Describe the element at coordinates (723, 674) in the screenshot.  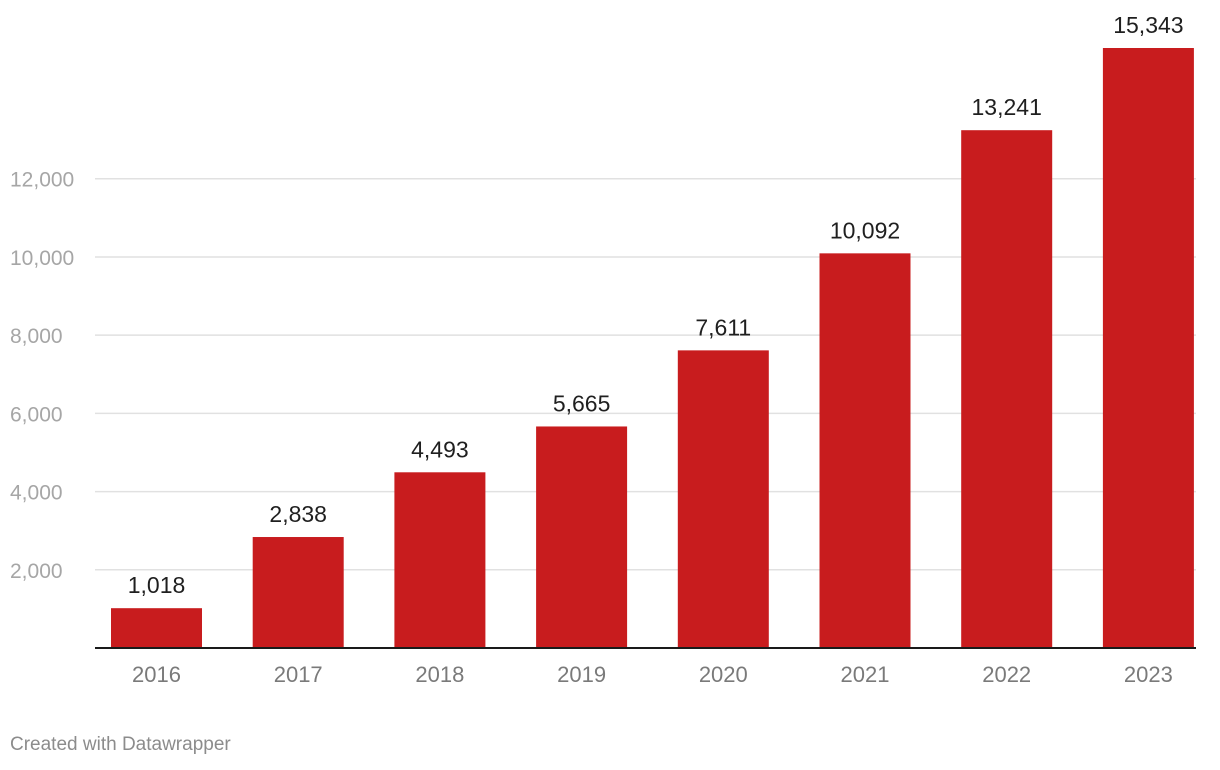
I see `x-tick-label: 2020` at that location.